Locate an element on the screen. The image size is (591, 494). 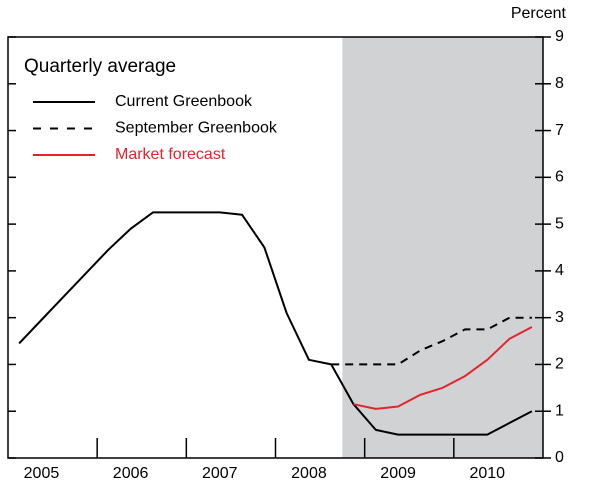
y-tick-label: 5 is located at coordinates (559, 223).